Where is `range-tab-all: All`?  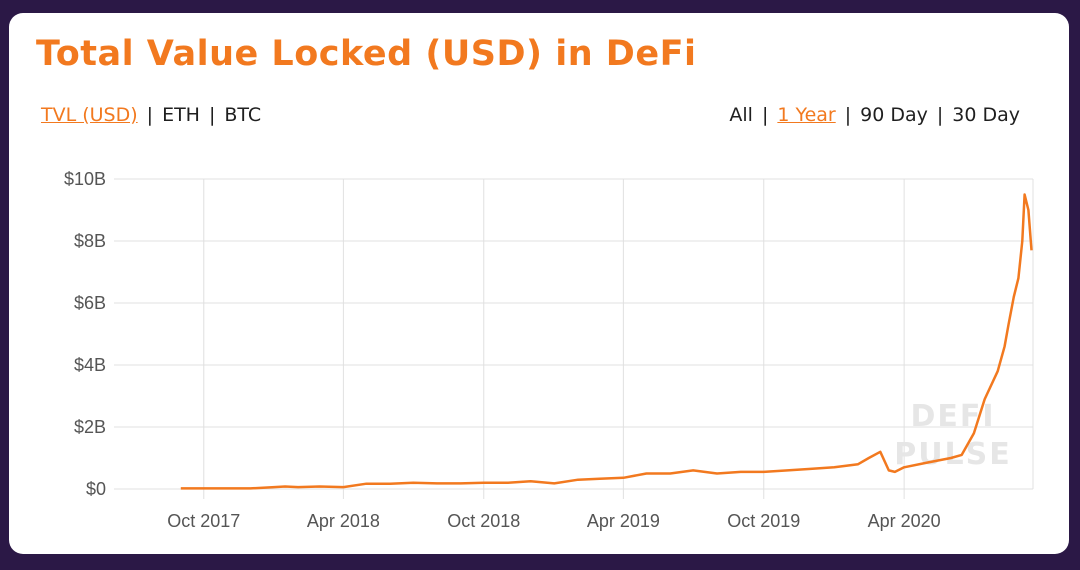 range-tab-all: All is located at coordinates (741, 115).